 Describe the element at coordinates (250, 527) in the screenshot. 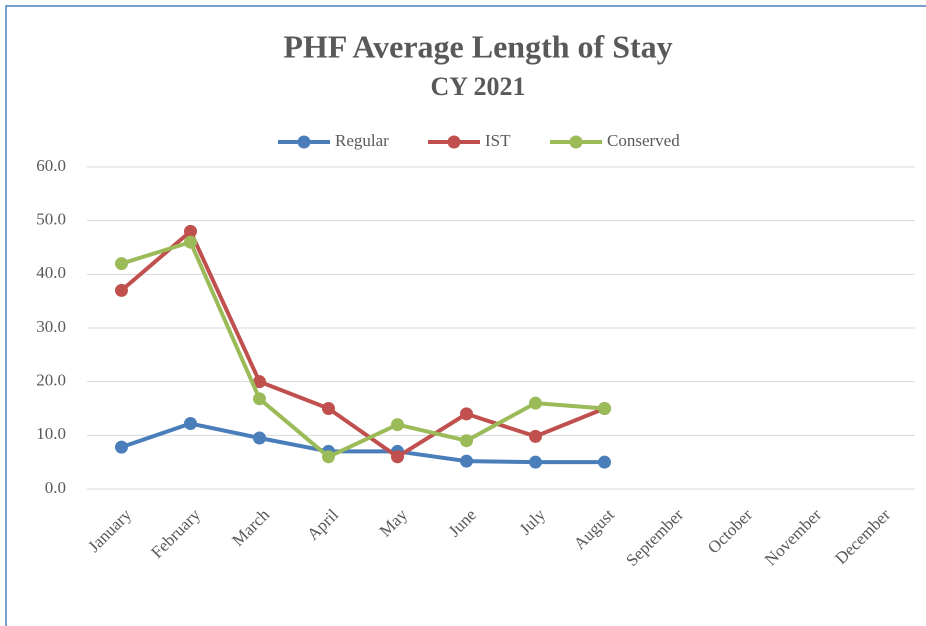

I see `x-tick-label: March` at that location.